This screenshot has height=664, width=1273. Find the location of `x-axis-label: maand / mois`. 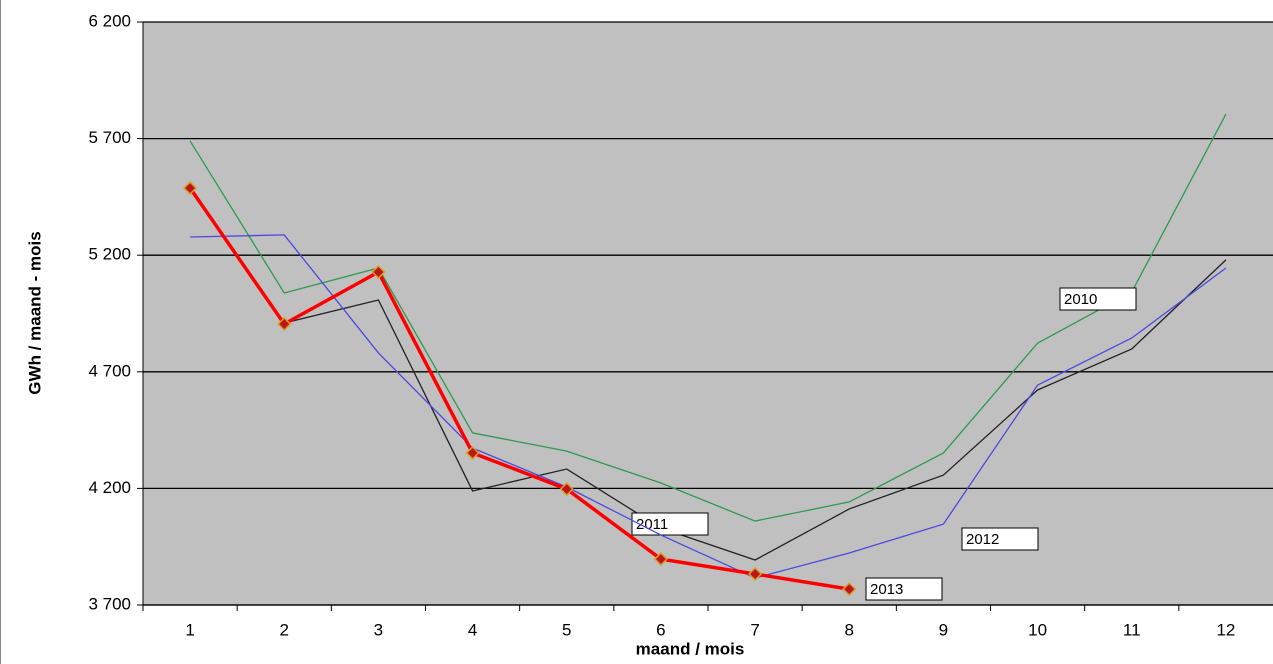

x-axis-label: maand / mois is located at coordinates (690, 648).